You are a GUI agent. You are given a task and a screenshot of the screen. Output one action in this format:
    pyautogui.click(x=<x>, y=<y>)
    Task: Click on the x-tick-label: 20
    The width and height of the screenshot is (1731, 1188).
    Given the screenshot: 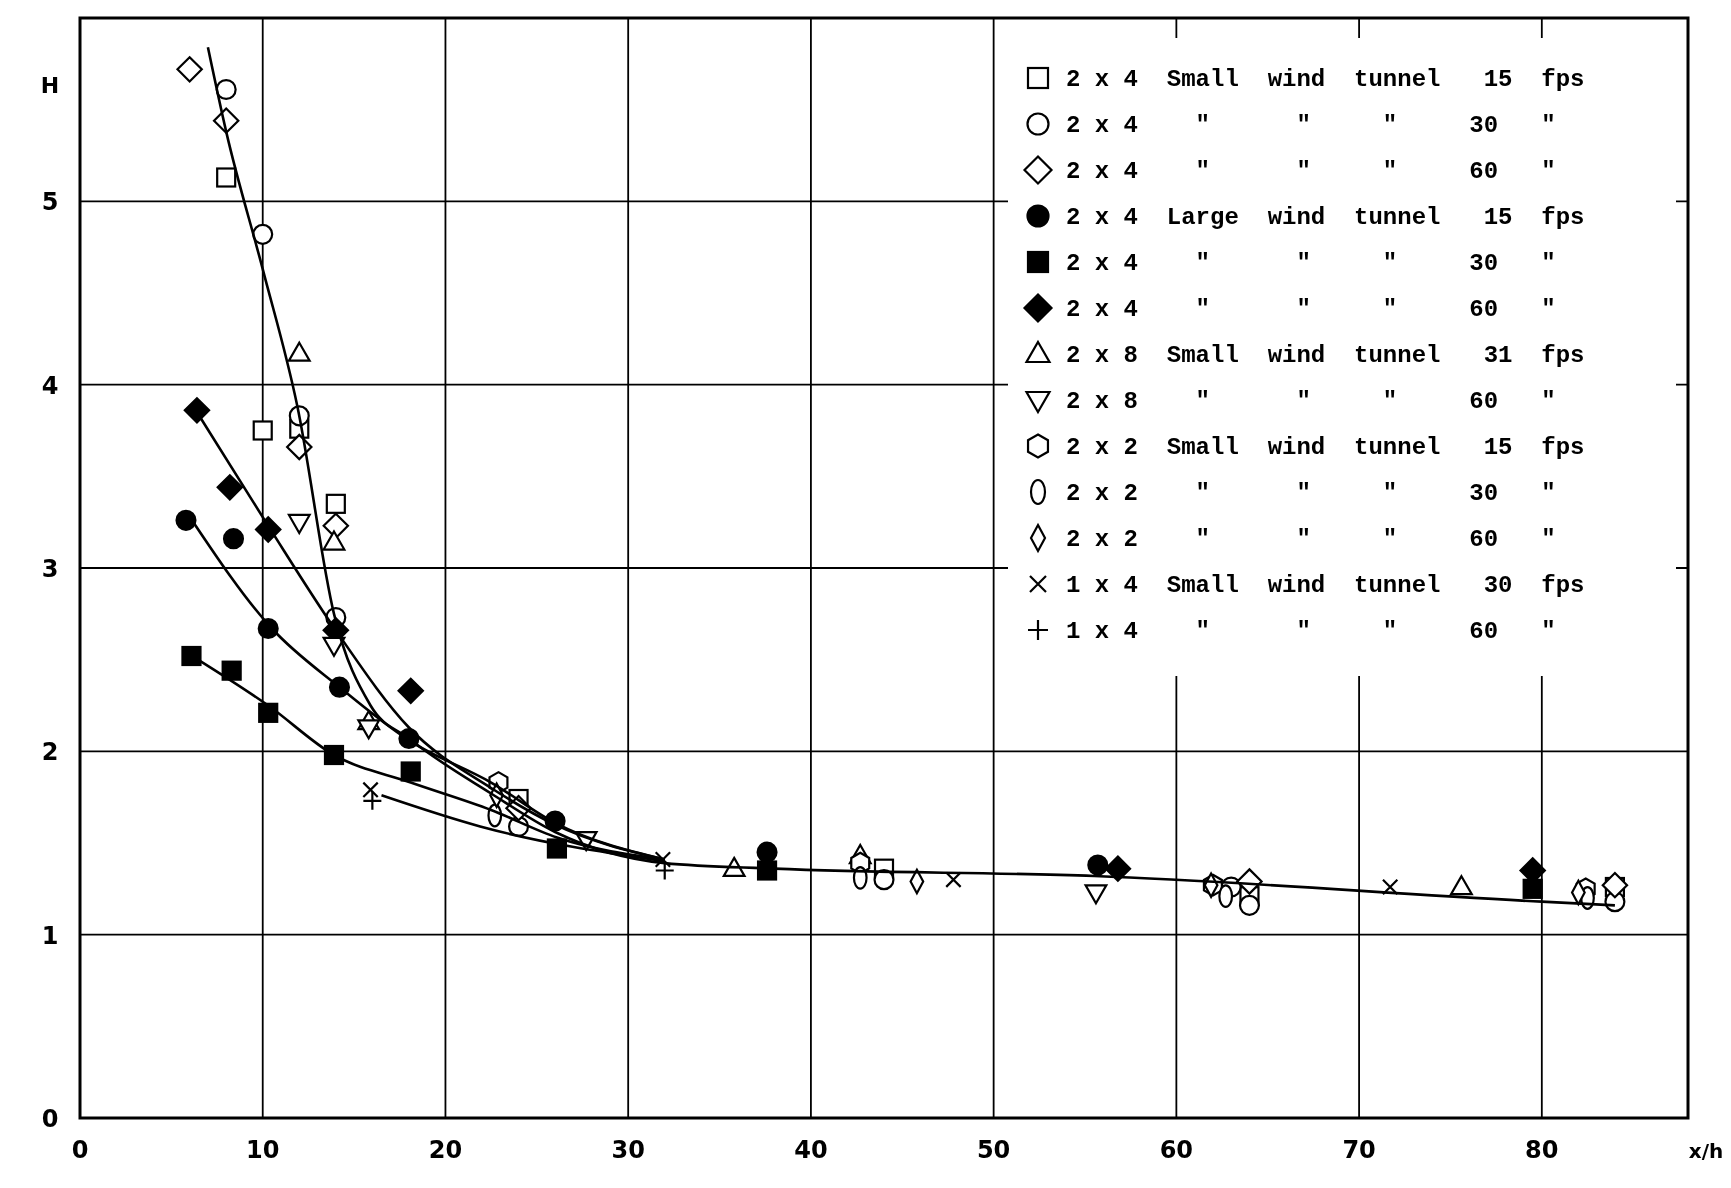 What is the action you would take?
    pyautogui.click(x=445, y=1150)
    